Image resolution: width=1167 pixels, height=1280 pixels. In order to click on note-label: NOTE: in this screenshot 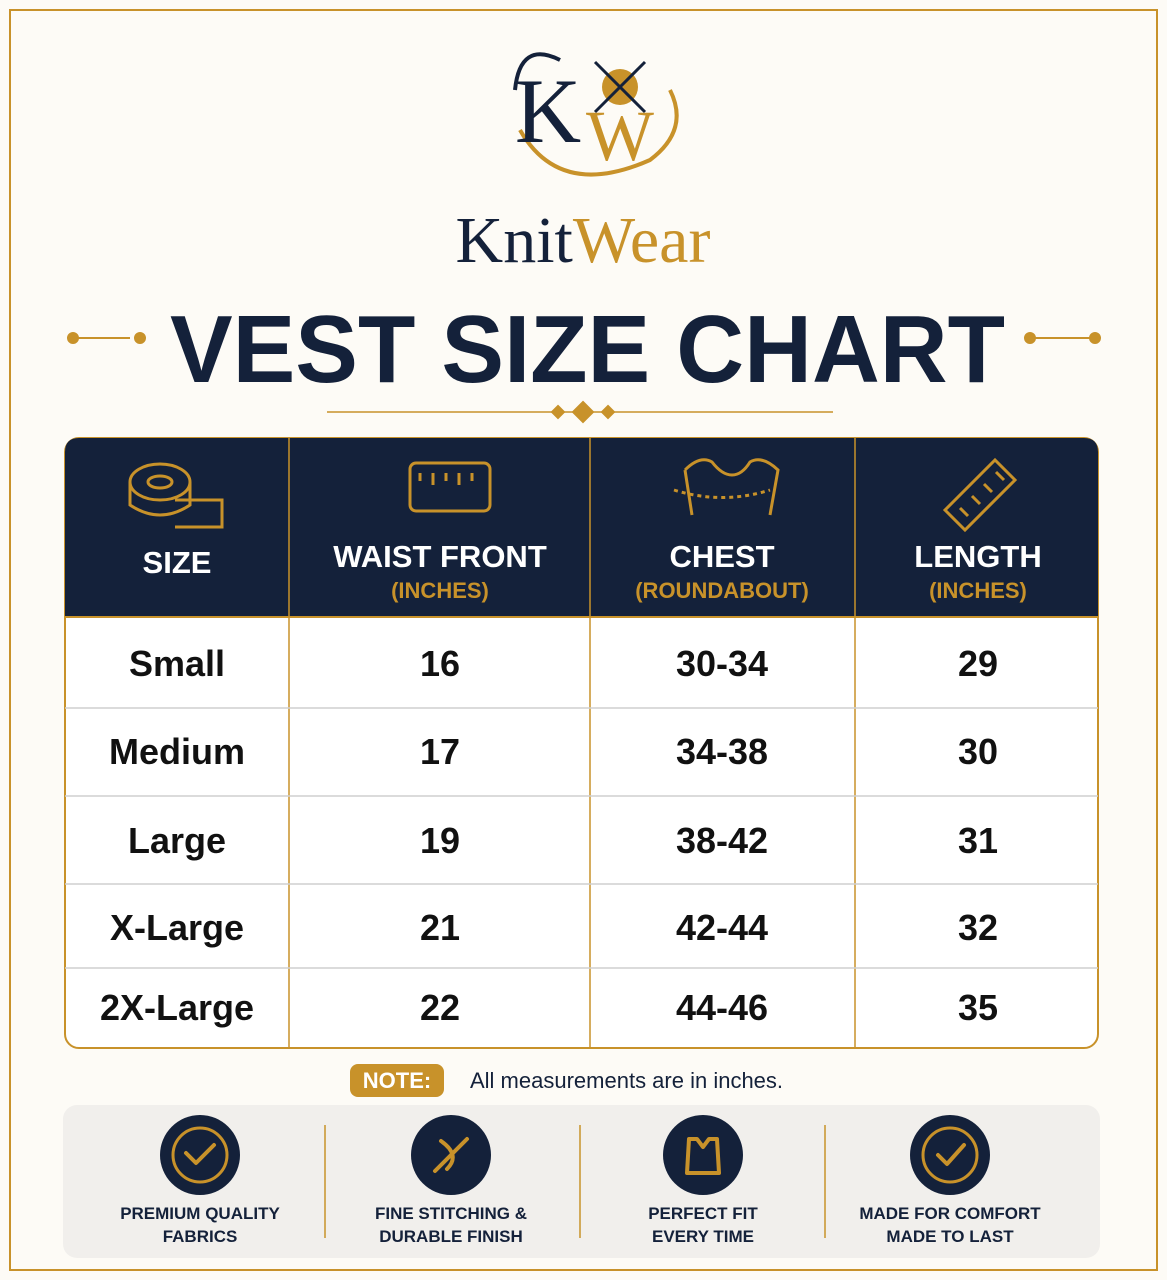, I will do `click(397, 1080)`.